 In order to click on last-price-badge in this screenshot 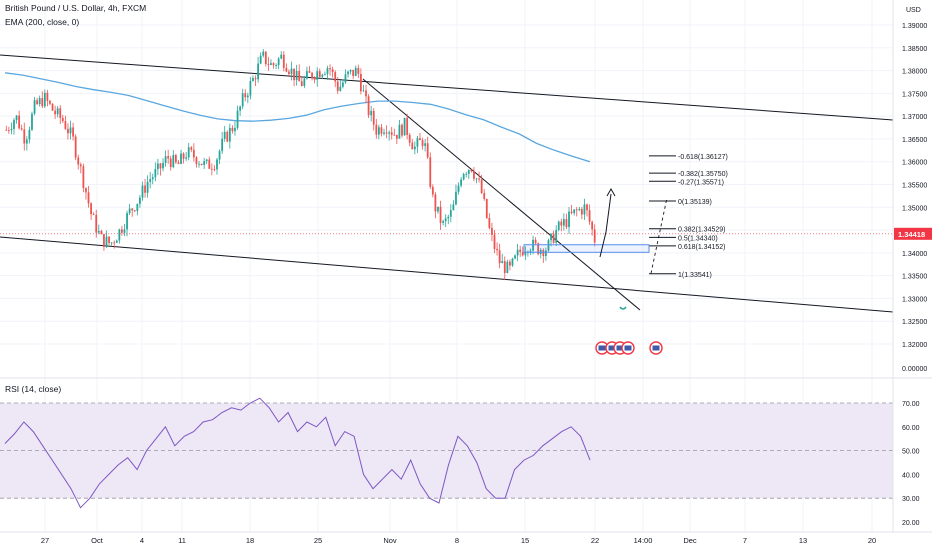, I will do `click(913, 233)`.